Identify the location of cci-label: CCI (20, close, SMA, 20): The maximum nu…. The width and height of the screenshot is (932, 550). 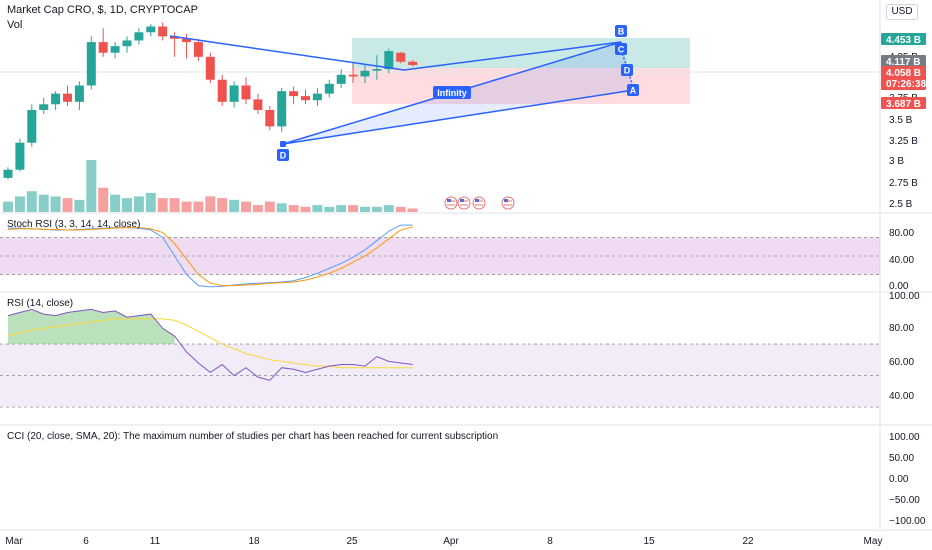
(253, 436).